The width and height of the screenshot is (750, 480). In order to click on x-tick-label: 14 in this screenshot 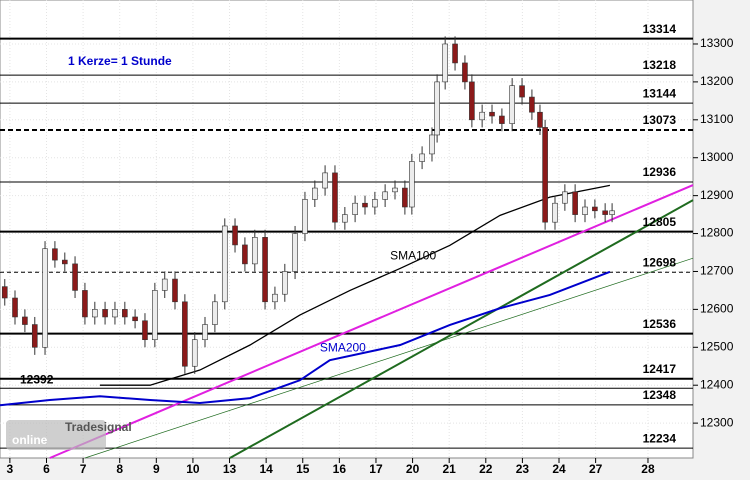, I will do `click(266, 469)`.